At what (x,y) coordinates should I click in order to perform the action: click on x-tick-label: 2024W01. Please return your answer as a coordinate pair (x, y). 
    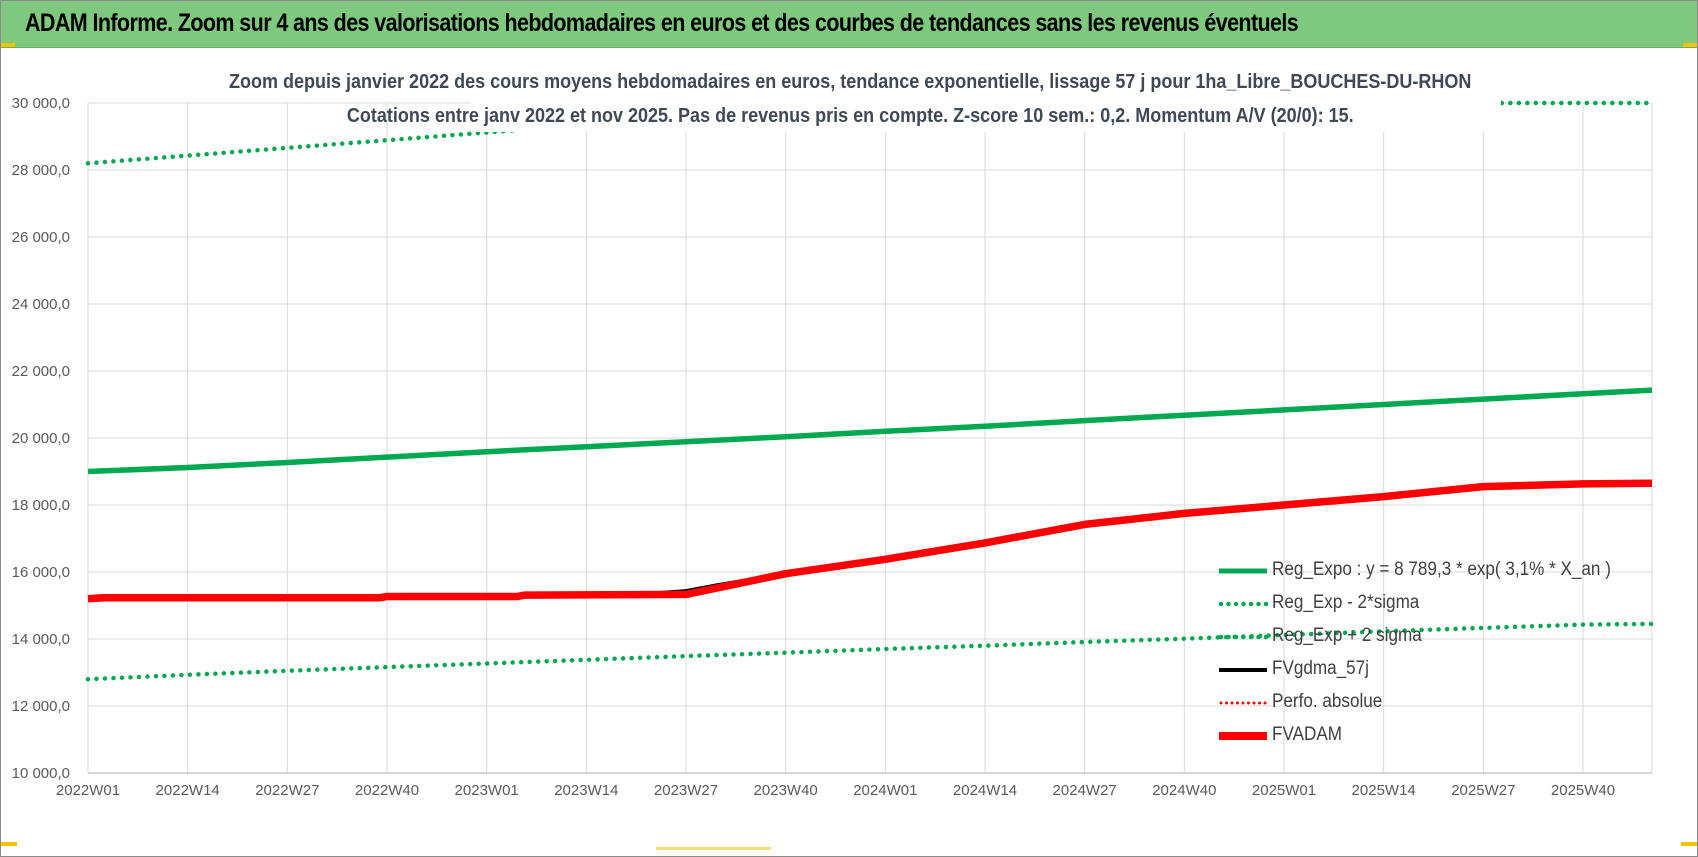
    Looking at the image, I should click on (885, 790).